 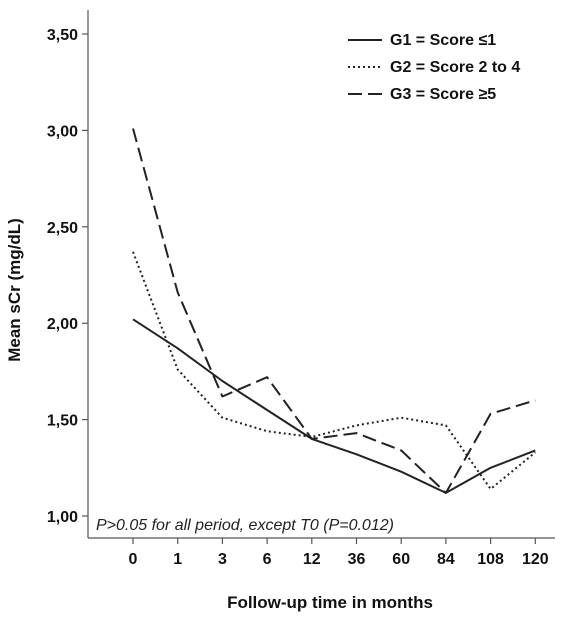 What do you see at coordinates (401, 559) in the screenshot?
I see `x-tick-label: 60` at bounding box center [401, 559].